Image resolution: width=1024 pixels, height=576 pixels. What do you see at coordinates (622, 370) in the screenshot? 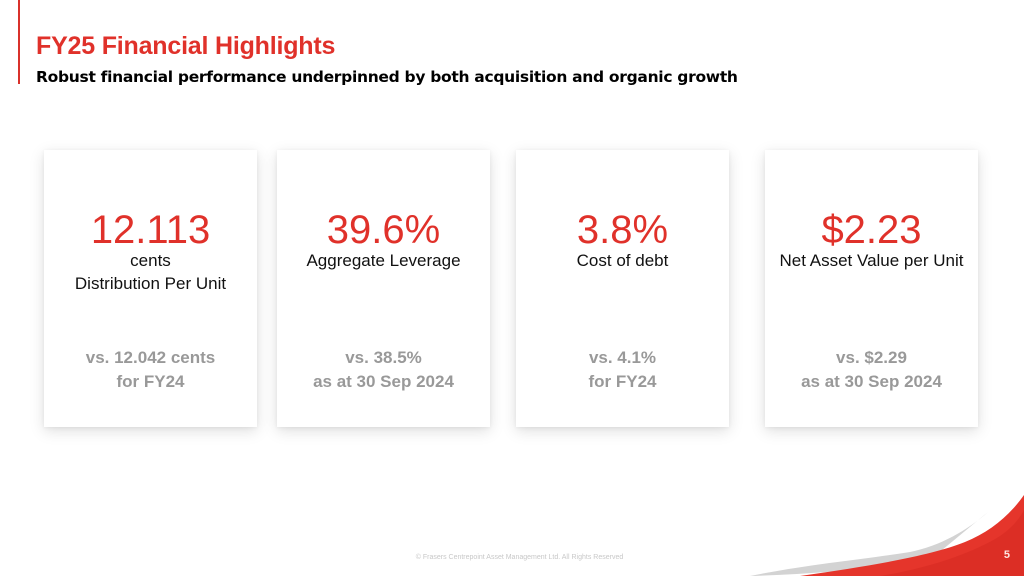
I see `metric-comparison: vs. 4.1% for FY24` at bounding box center [622, 370].